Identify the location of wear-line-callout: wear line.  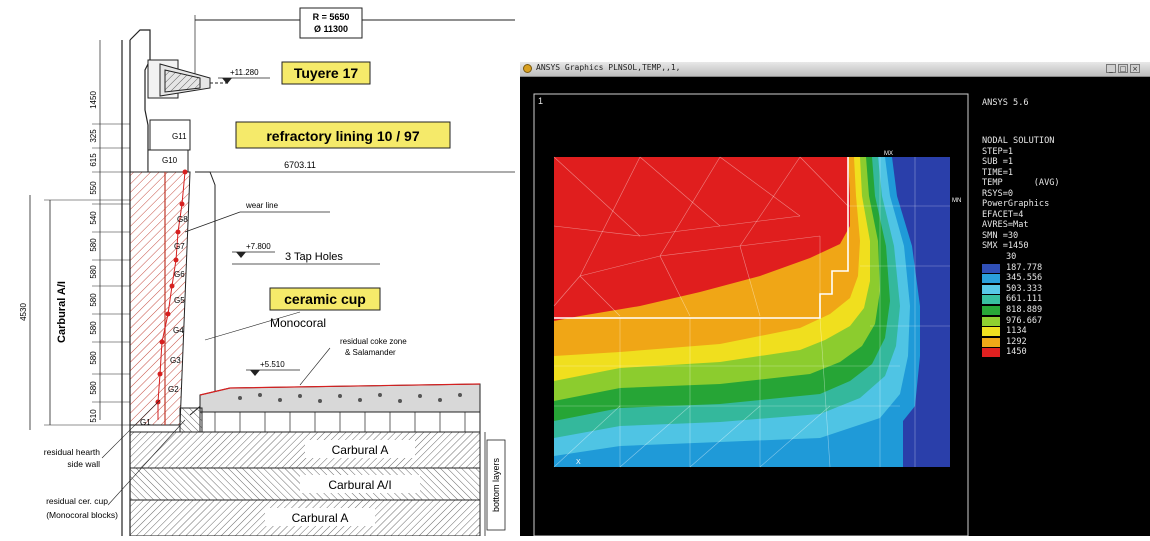
(257, 217).